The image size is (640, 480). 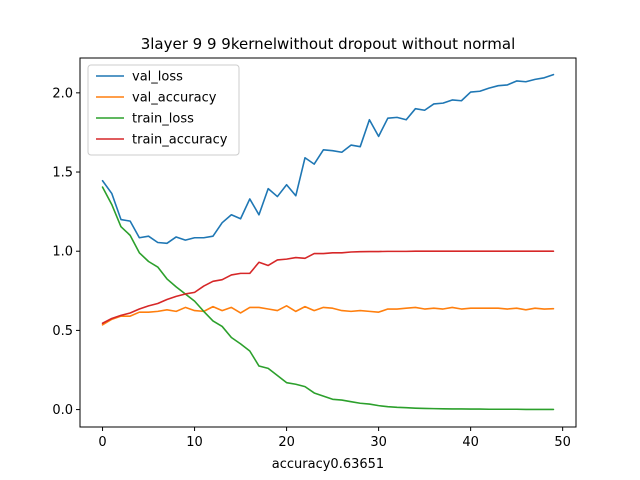 What do you see at coordinates (328, 464) in the screenshot?
I see `x-axis-label: accuracy0.63651` at bounding box center [328, 464].